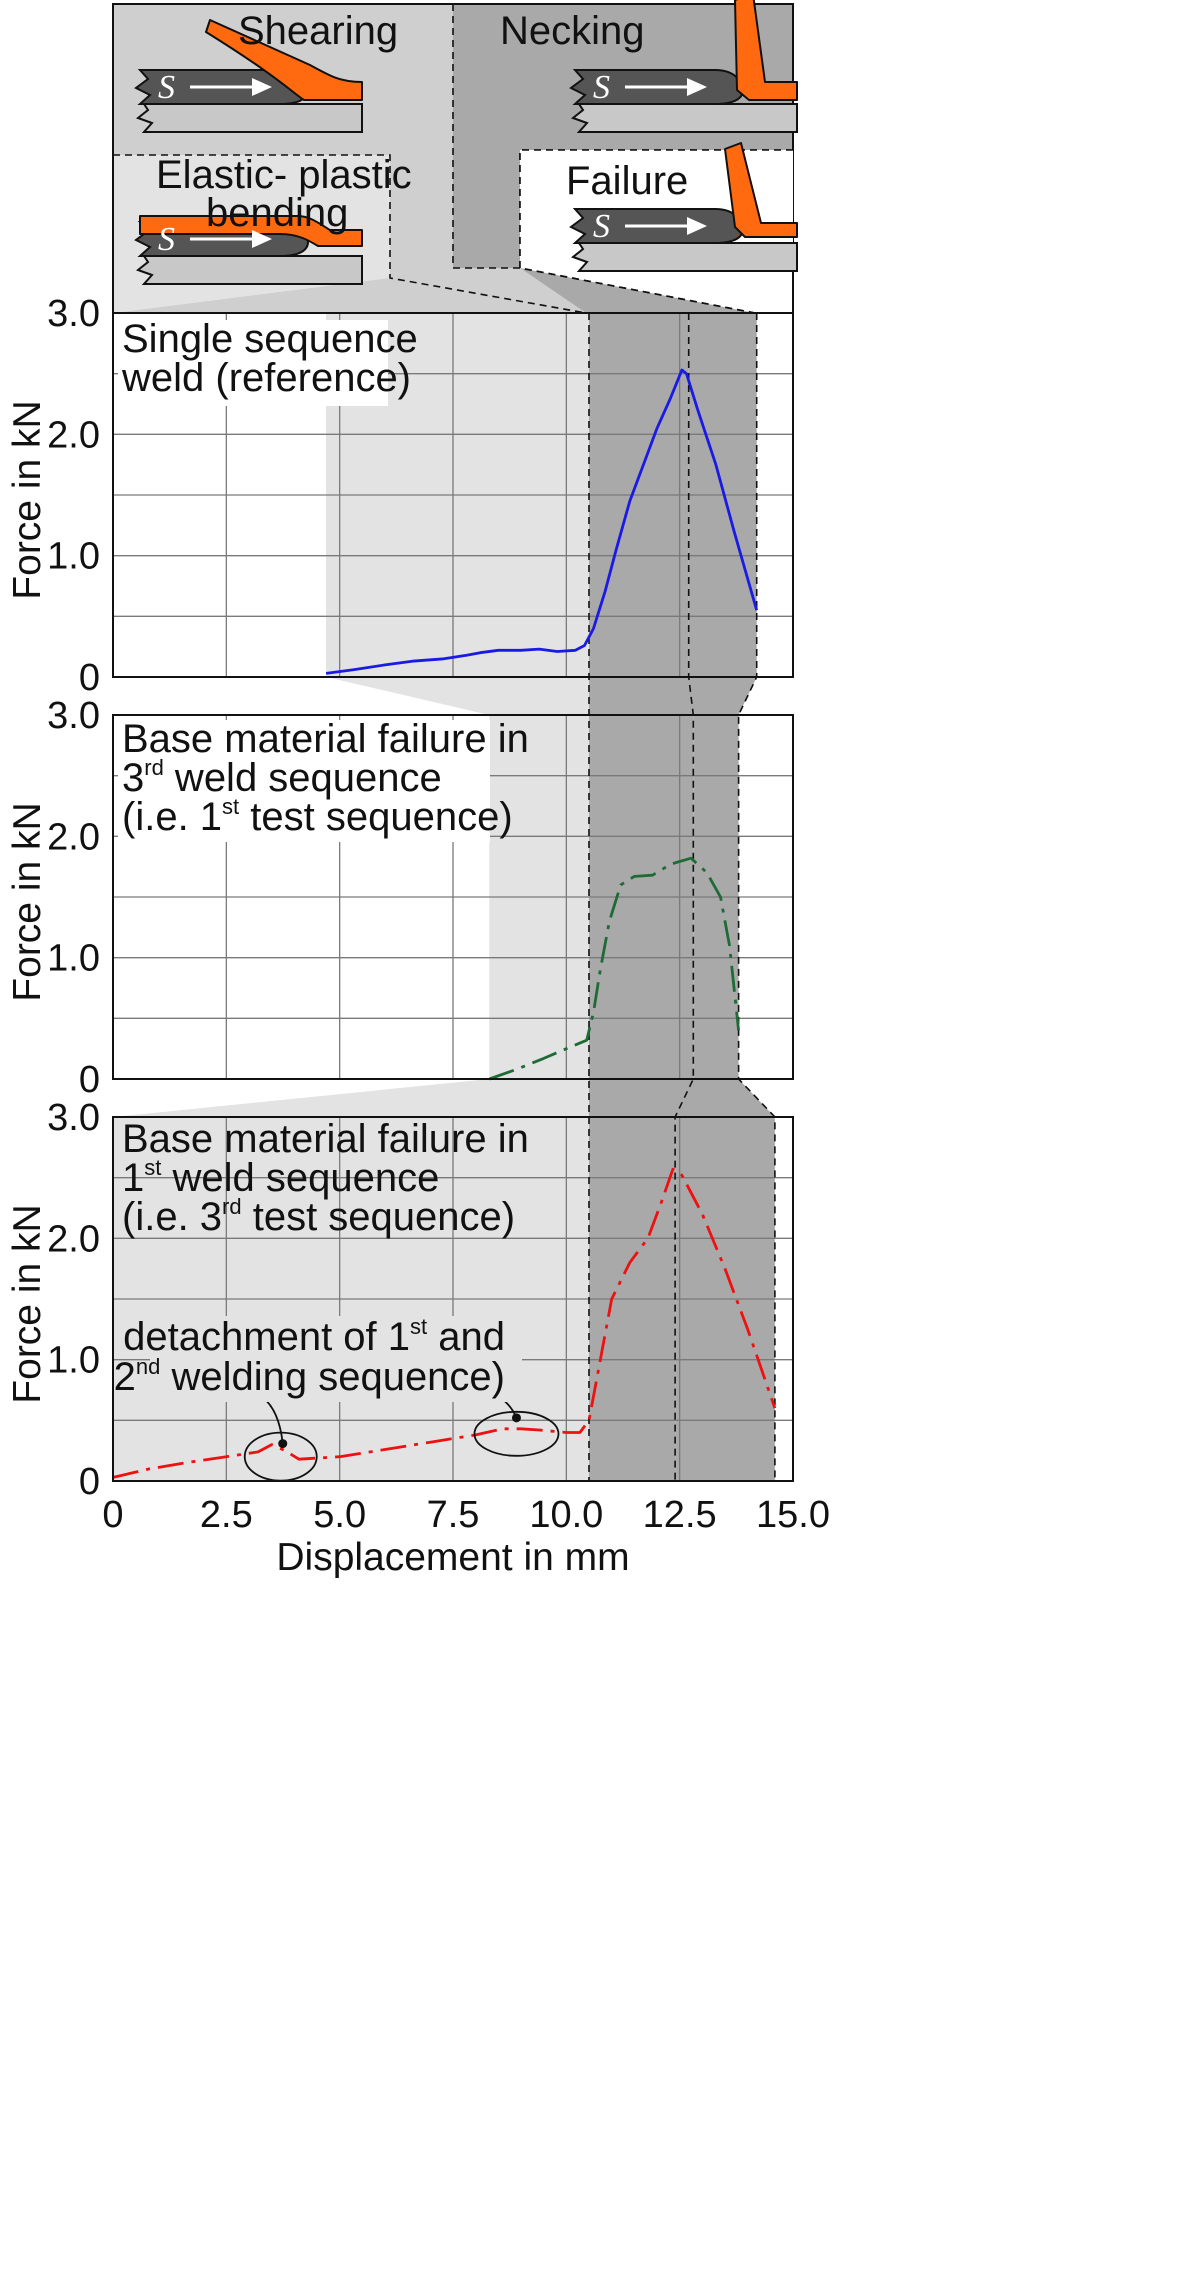  I want to click on x-tick-label: 7.5, so click(453, 1515).